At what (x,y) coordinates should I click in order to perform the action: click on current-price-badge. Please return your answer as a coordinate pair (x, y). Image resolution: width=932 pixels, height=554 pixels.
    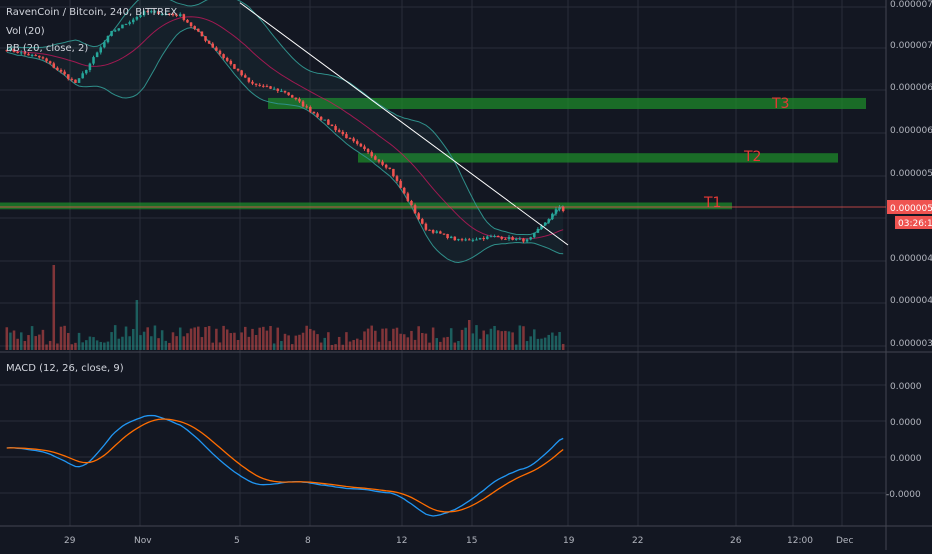
    Looking at the image, I should click on (909, 207).